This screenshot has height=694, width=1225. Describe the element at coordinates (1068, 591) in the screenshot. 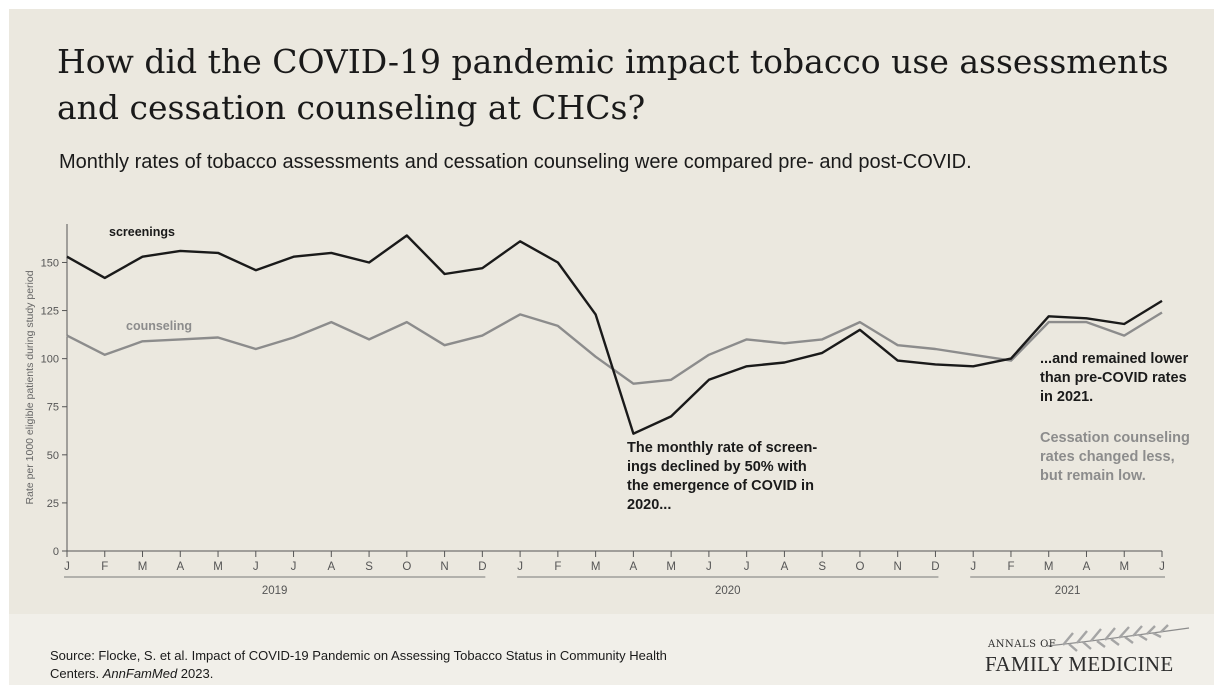

I see `year-label: 2021` at that location.